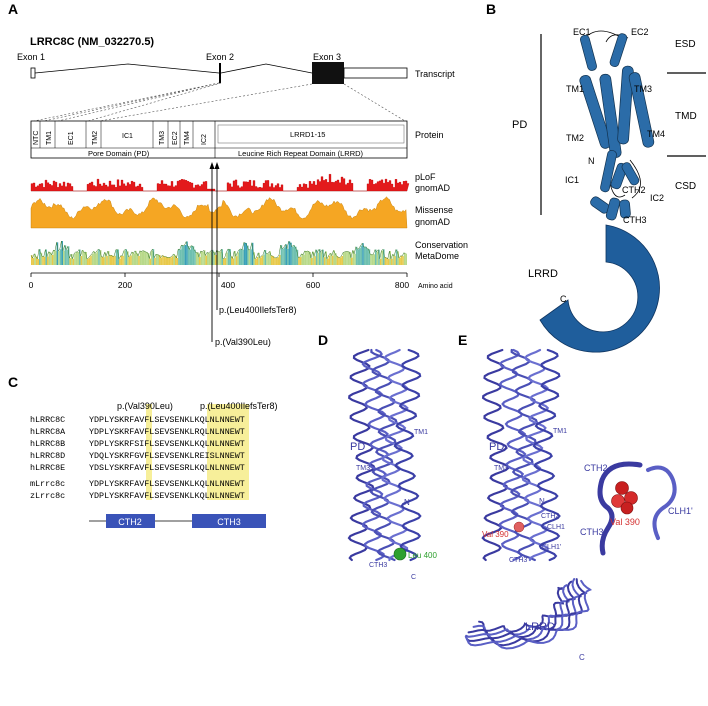 This screenshot has height=706, width=708. Describe the element at coordinates (433, 188) in the screenshot. I see `plof-label-2: gnomAD` at that location.